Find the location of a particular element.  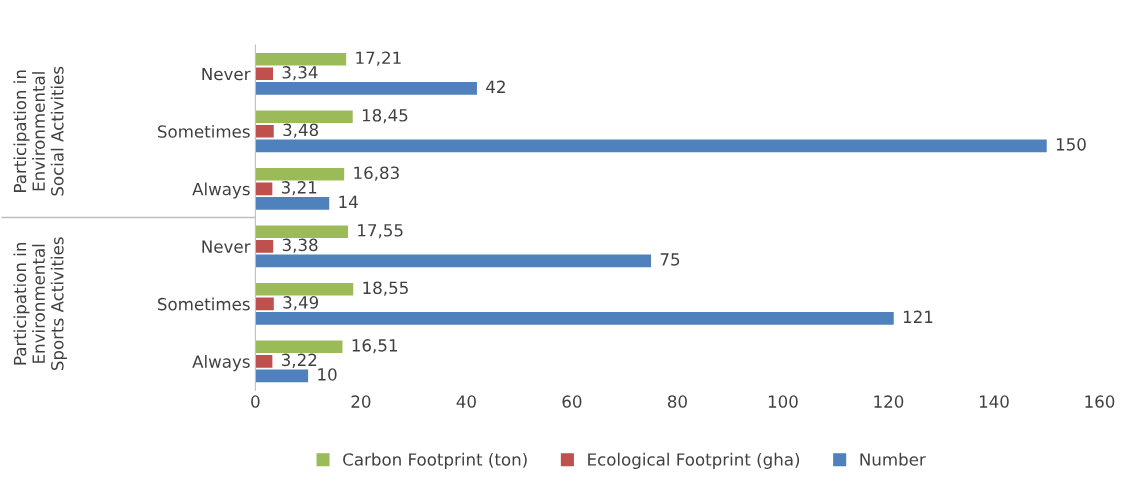

text: Participation in Environmental Sports Activities is located at coordinates (40, 304).